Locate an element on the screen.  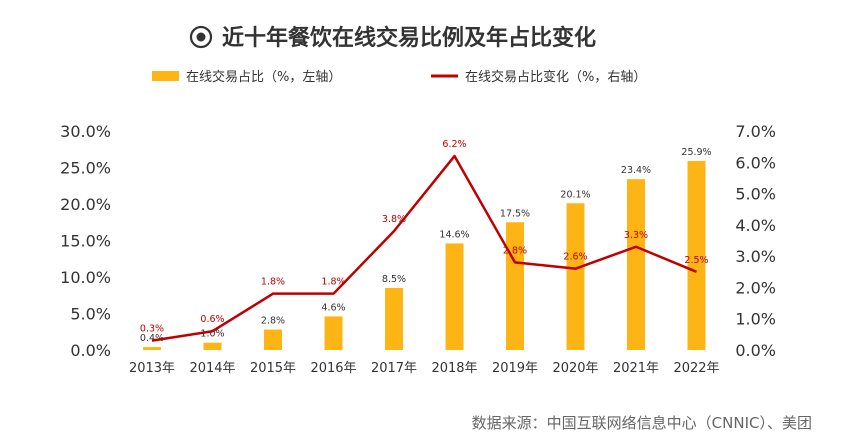
title-target-icon is located at coordinates (201, 37).